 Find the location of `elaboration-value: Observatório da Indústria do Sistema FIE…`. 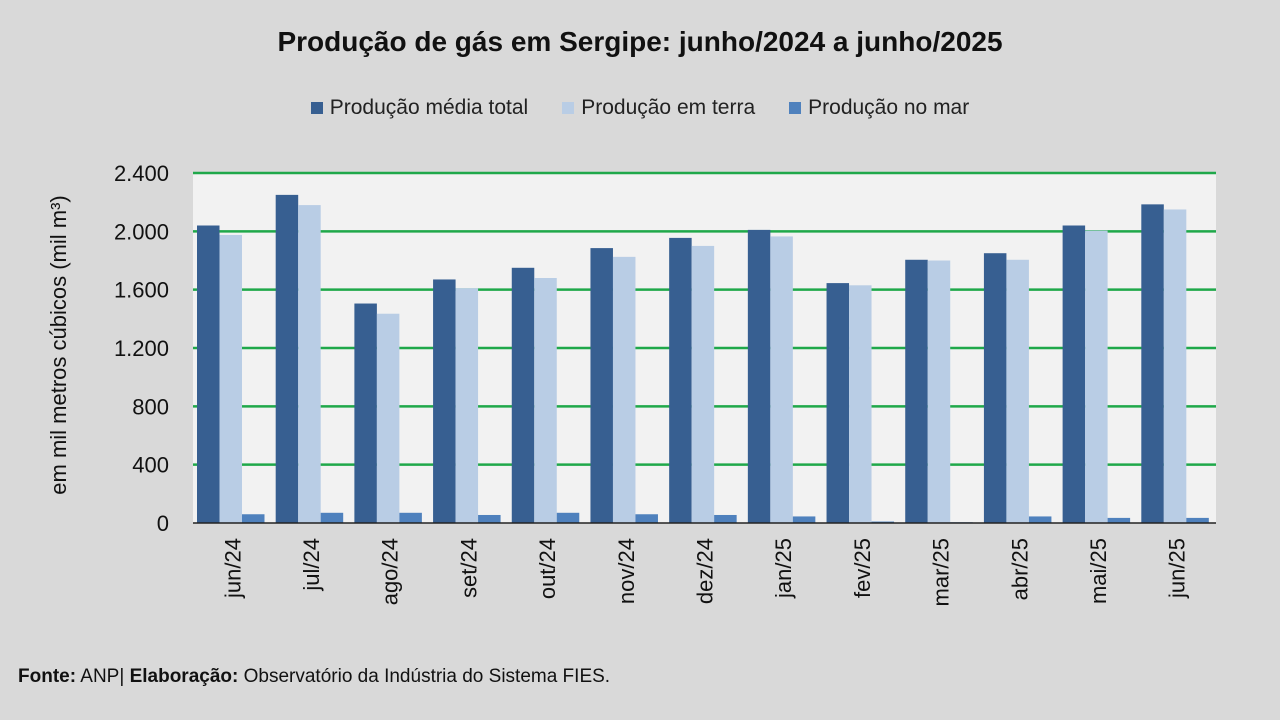

elaboration-value: Observatório da Indústria do Sistema FIE… is located at coordinates (427, 676).